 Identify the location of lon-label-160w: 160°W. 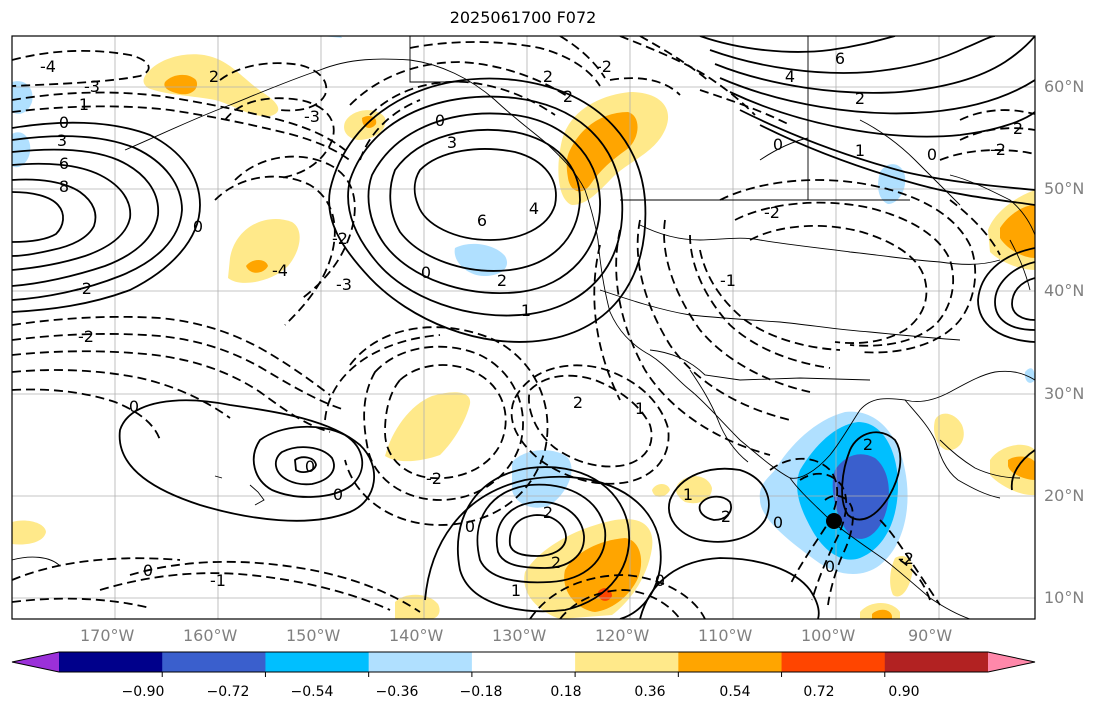
(210, 635).